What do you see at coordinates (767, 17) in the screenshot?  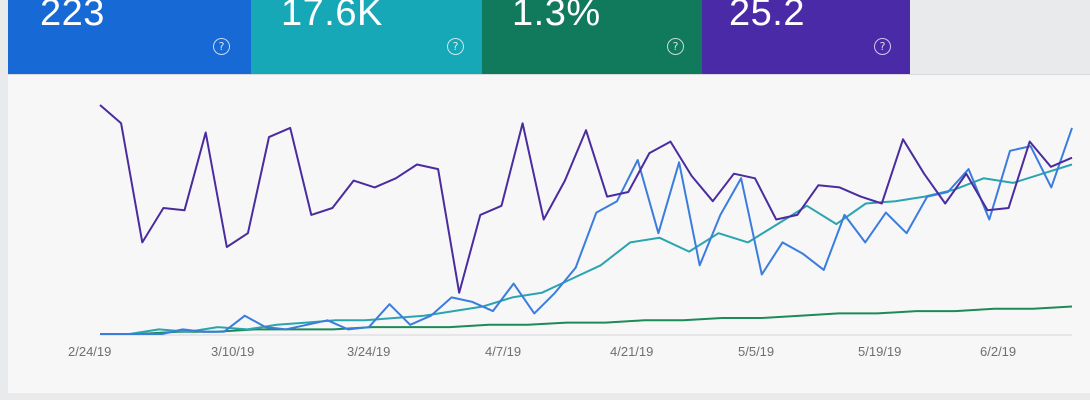 I see `metric-value-average: 25.2` at bounding box center [767, 17].